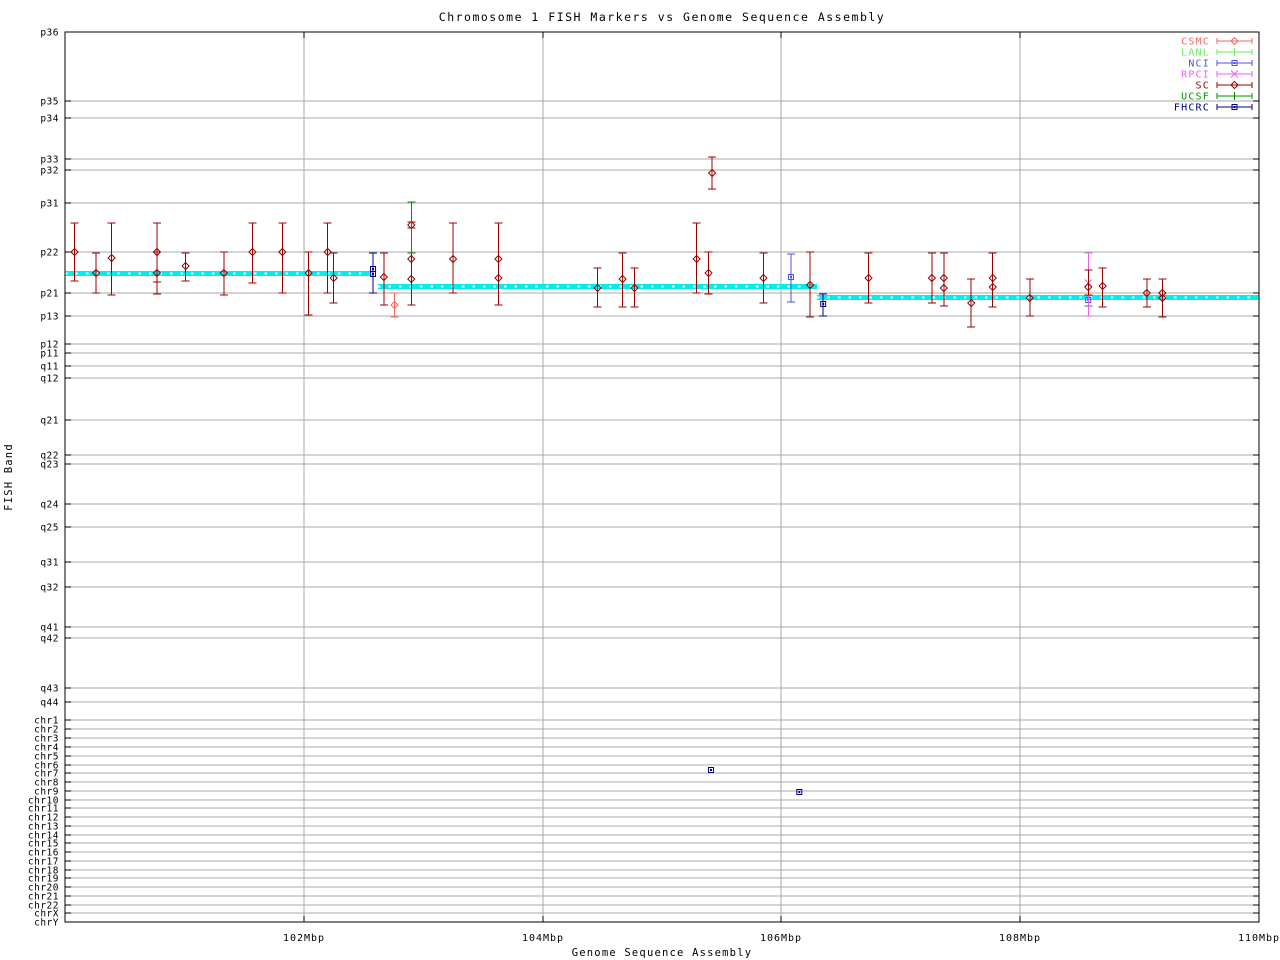 This screenshot has width=1280, height=960. I want to click on svg-text: LANL, so click(1195, 53).